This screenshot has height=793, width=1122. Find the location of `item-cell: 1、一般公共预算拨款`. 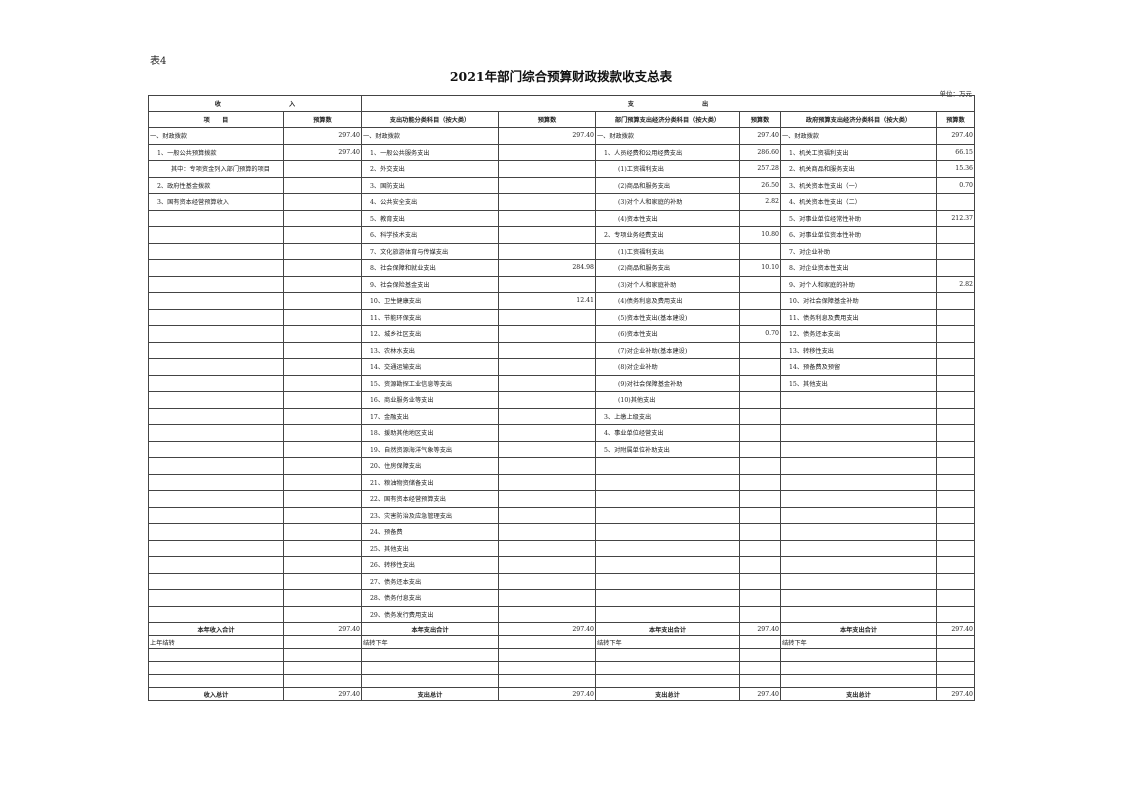

item-cell: 1、一般公共预算拨款 is located at coordinates (216, 152).